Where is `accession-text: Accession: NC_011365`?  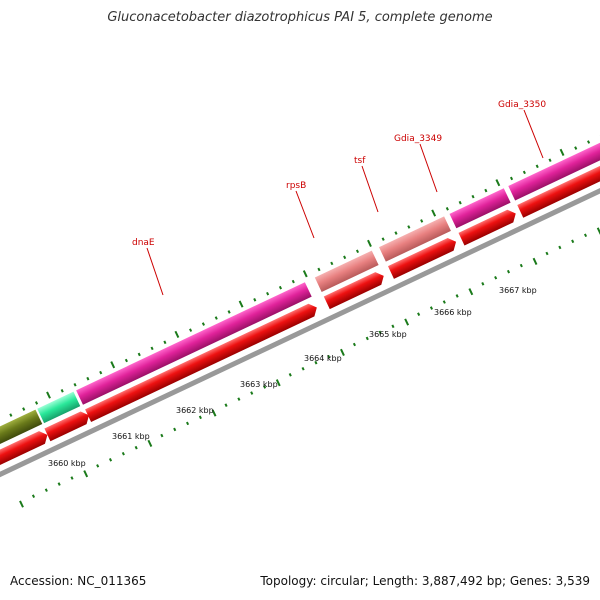
accession-text: Accession: NC_011365 is located at coordinates (78, 581).